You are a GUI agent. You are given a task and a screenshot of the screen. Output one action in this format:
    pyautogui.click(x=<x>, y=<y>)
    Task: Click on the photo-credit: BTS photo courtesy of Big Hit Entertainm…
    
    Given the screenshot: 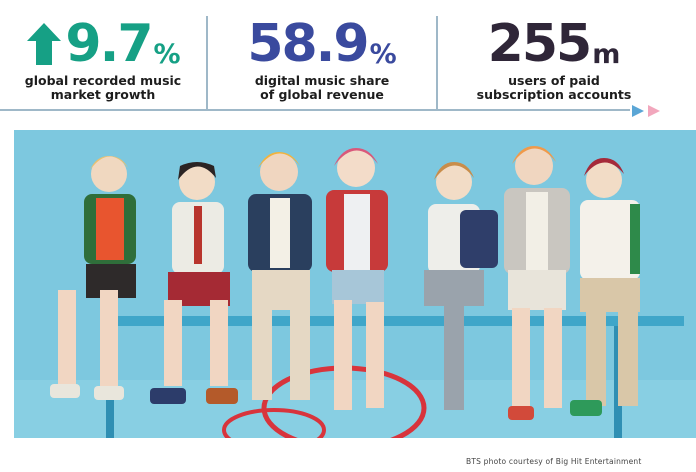 What is the action you would take?
    pyautogui.click(x=554, y=461)
    